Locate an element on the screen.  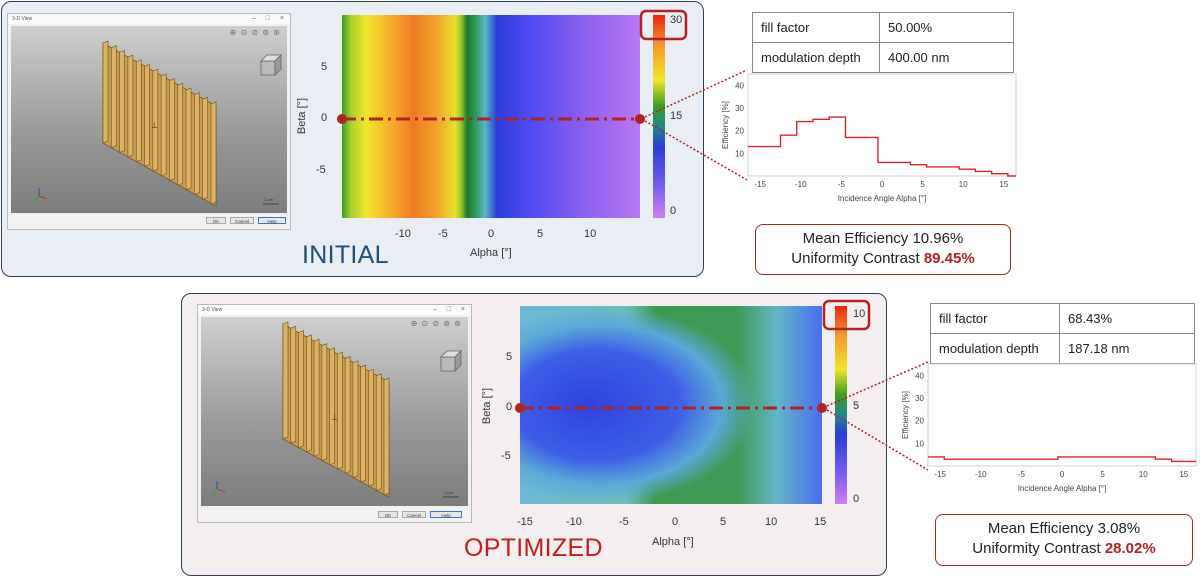
heatmap-minimum-region is located at coordinates (671, 405).